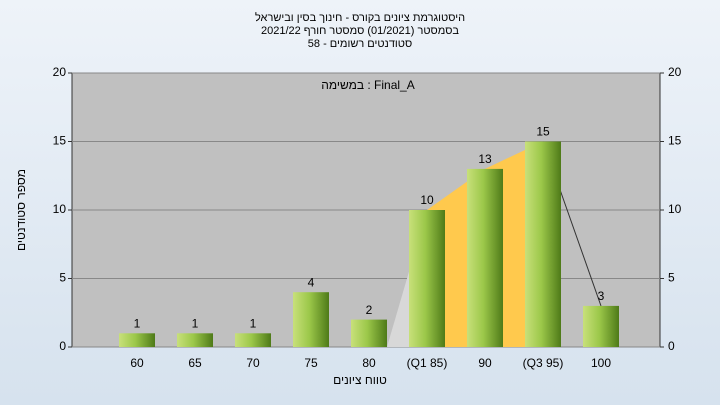  I want to click on value-label: 4, so click(311, 282).